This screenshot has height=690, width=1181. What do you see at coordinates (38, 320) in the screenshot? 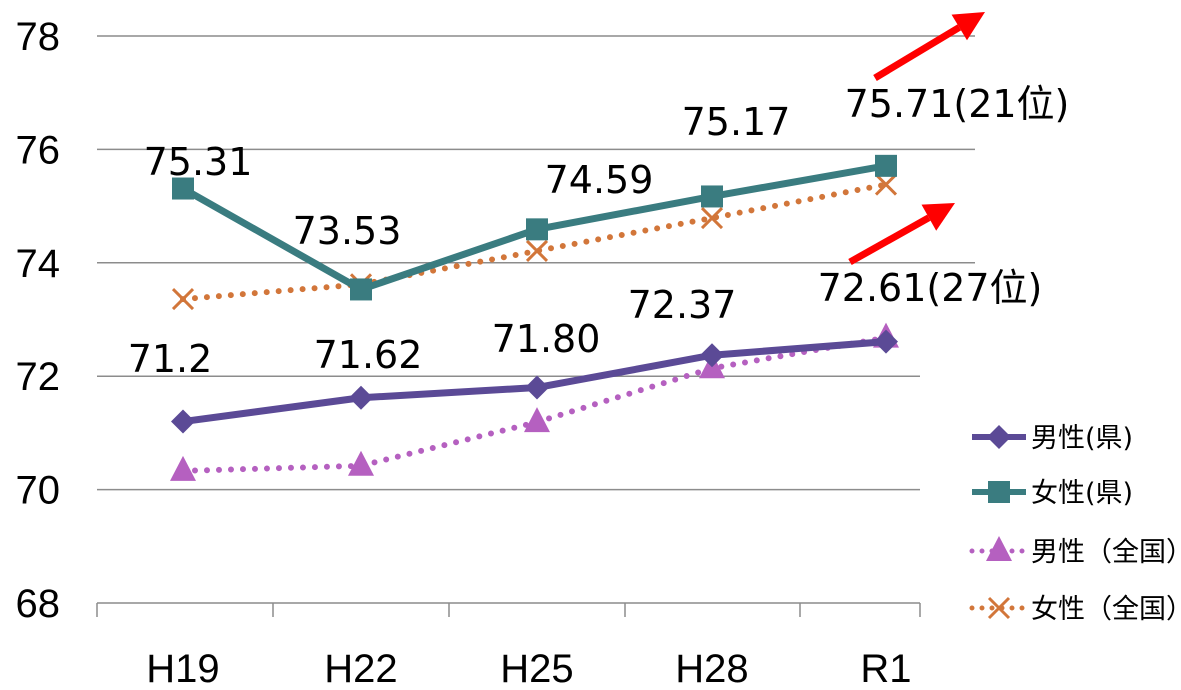
I see `y-axis: 68 70 72 74 76 78` at bounding box center [38, 320].